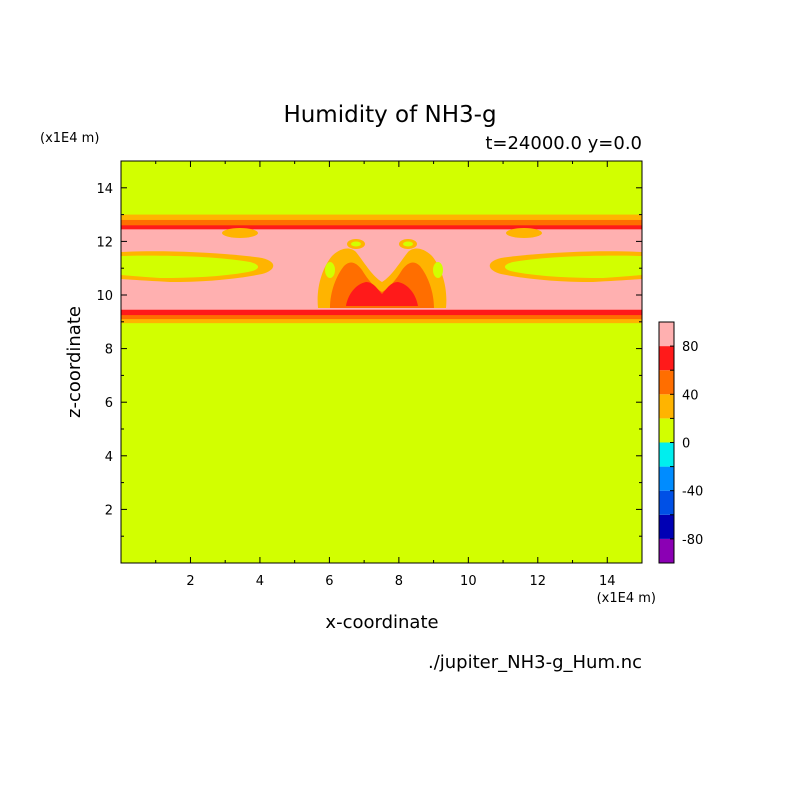 Image resolution: width=804 pixels, height=804 pixels. I want to click on x-tick-label: 8, so click(399, 581).